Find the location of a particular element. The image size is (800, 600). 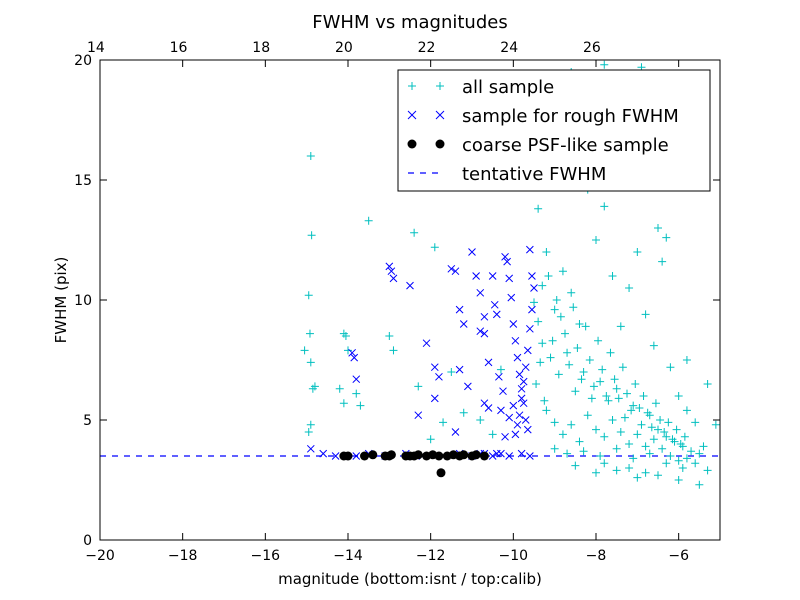

x-tick-label: −20 is located at coordinates (100, 556).